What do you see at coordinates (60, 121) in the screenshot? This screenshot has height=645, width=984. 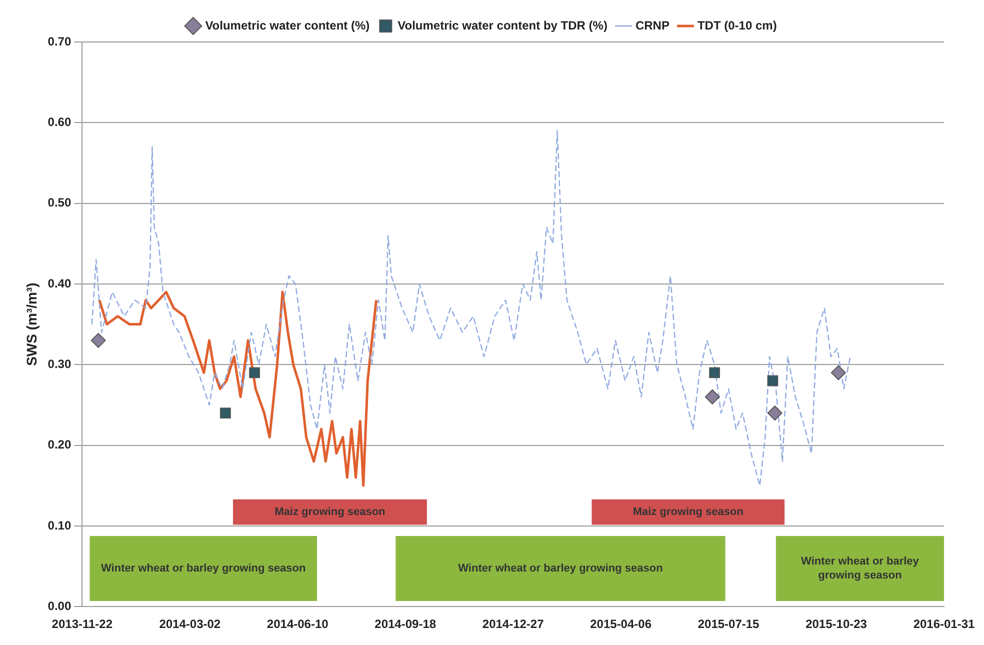 I see `y-tick-label: 0.60` at bounding box center [60, 121].